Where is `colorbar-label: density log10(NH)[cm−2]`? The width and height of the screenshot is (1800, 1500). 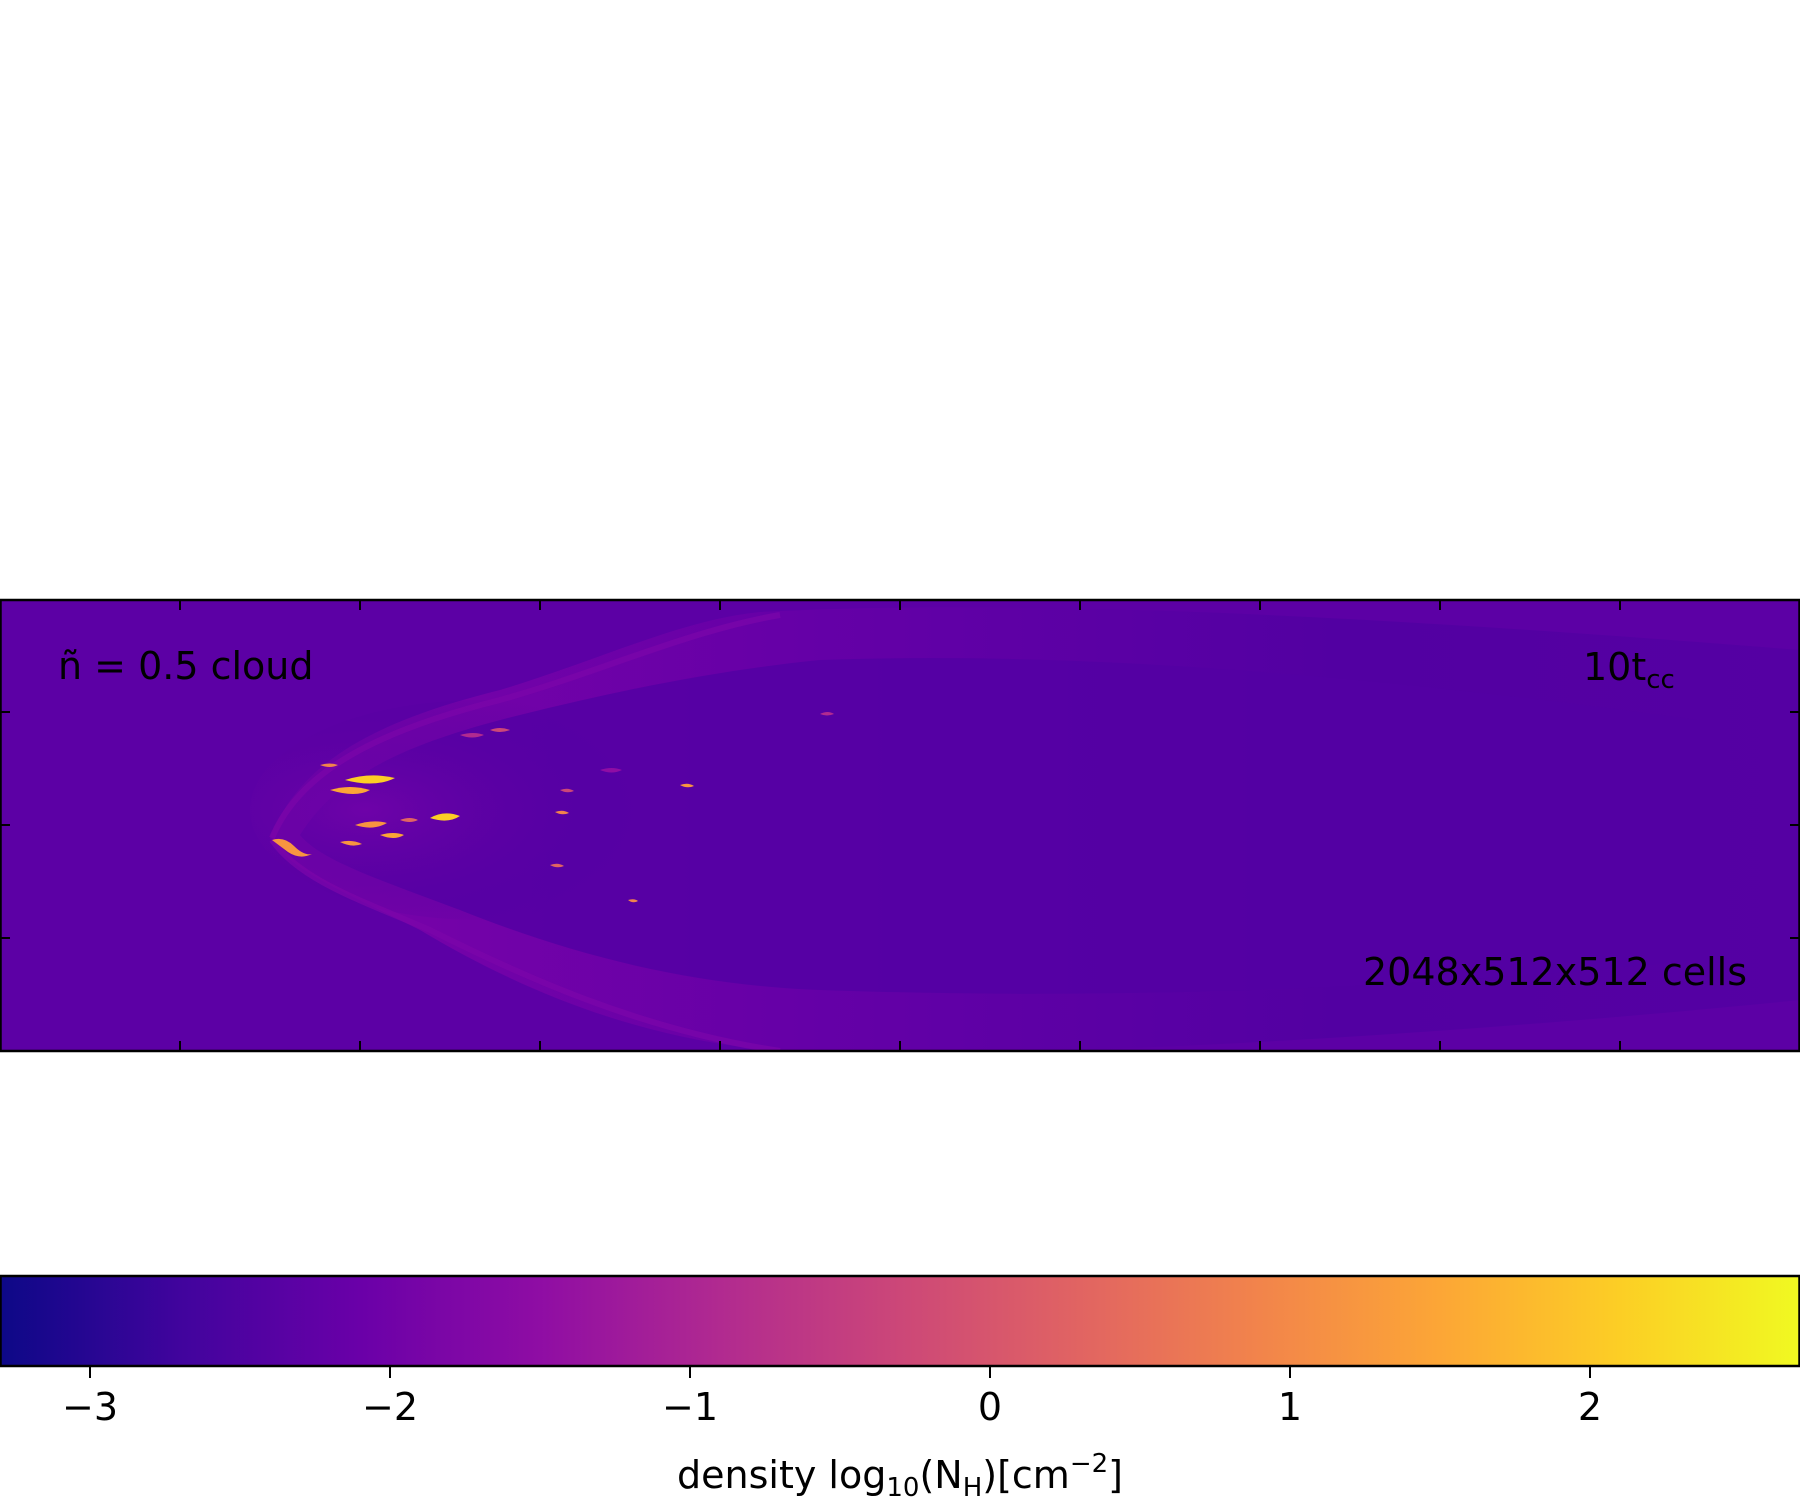
colorbar-label: density log10(NH)[cm−2] is located at coordinates (900, 1474).